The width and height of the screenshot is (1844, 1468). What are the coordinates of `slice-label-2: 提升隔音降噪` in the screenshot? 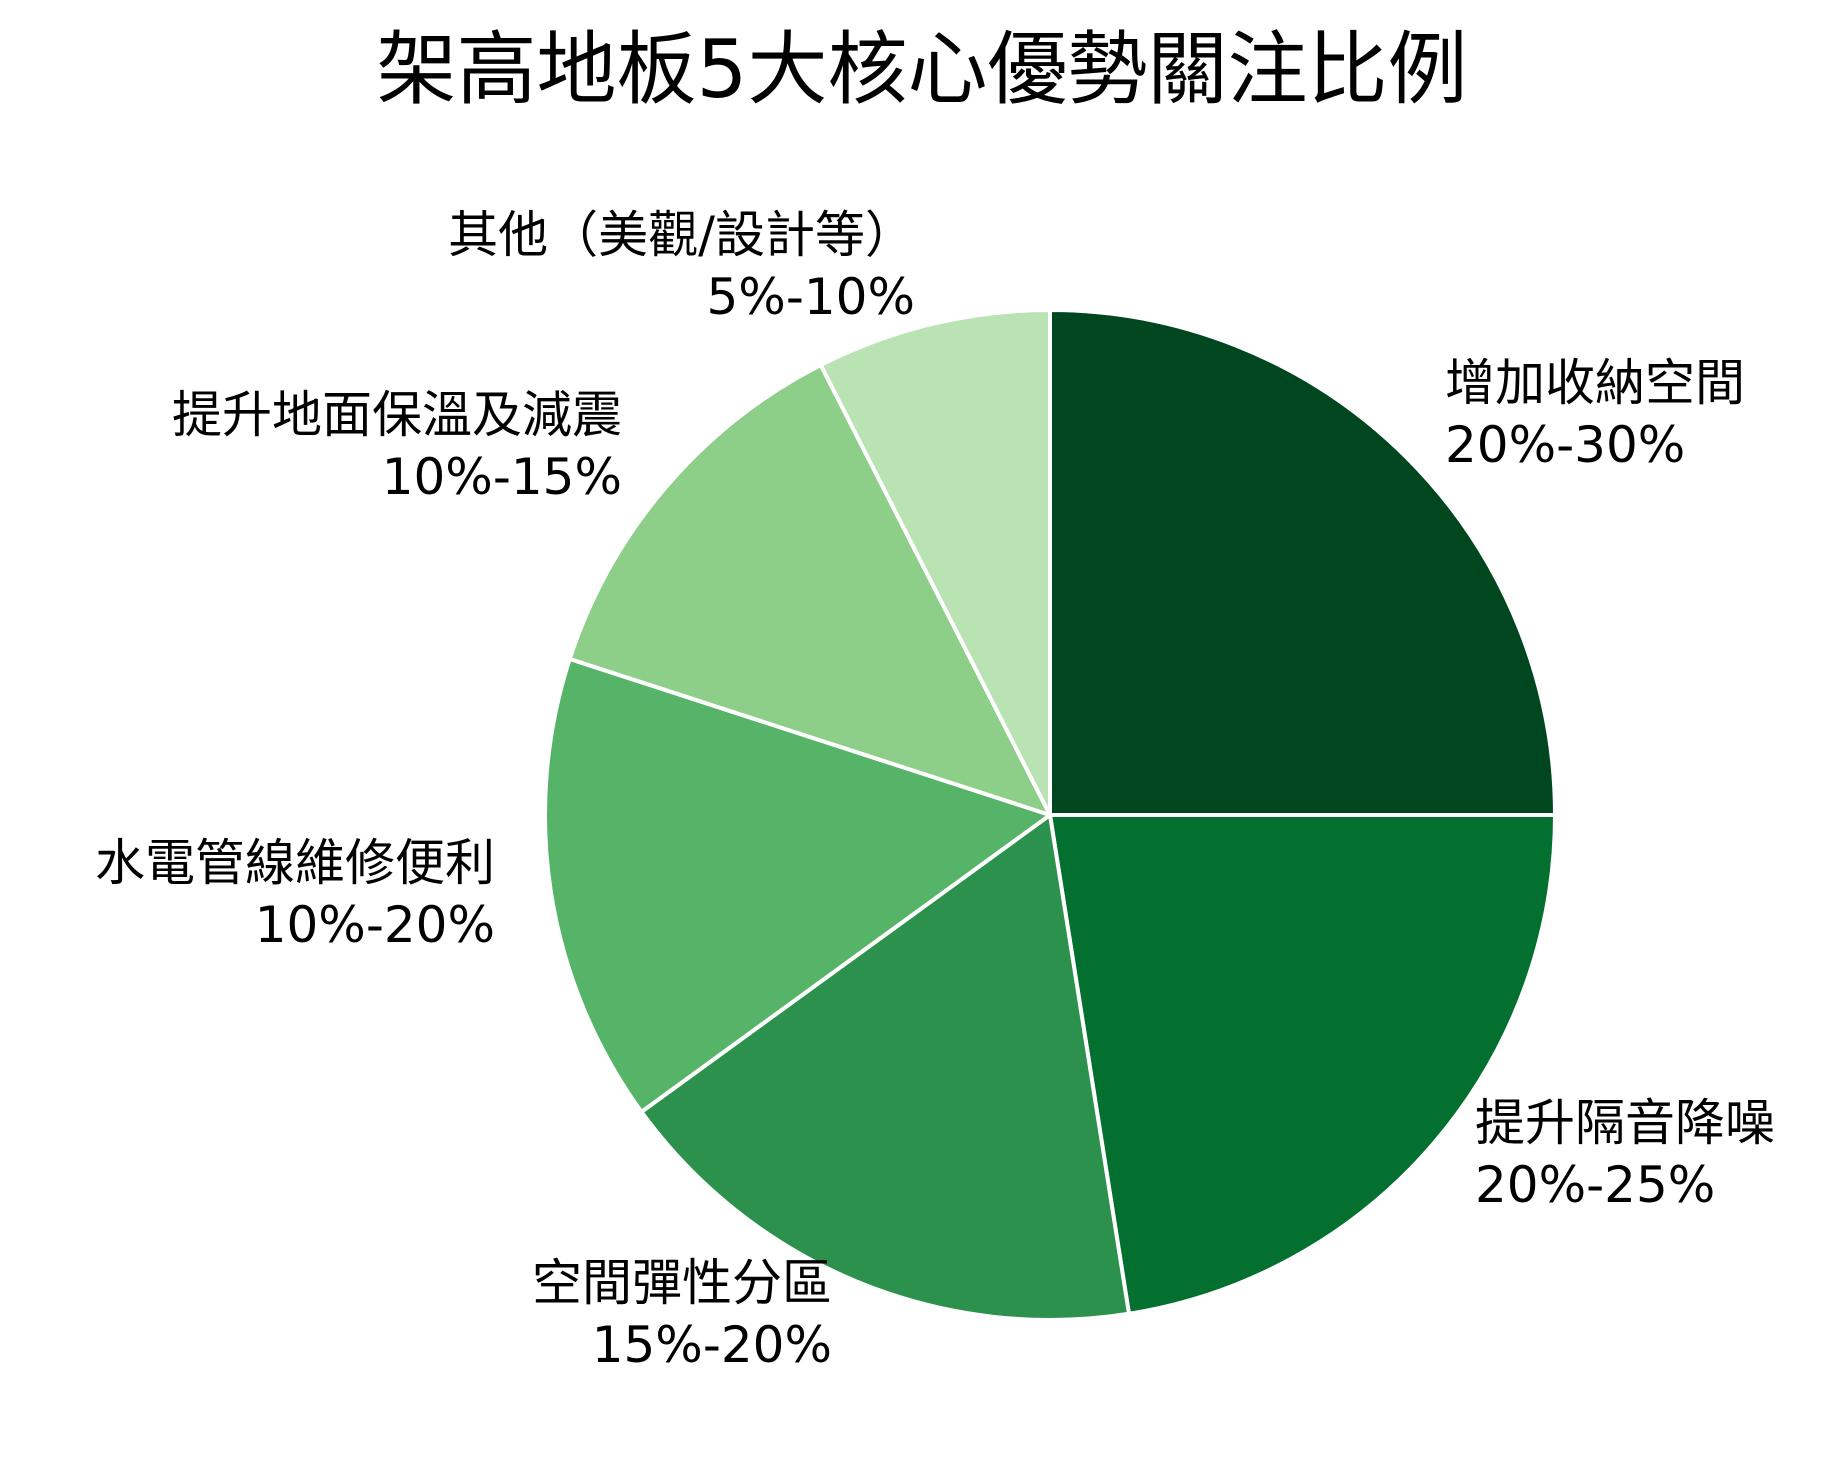 It's located at (1625, 1123).